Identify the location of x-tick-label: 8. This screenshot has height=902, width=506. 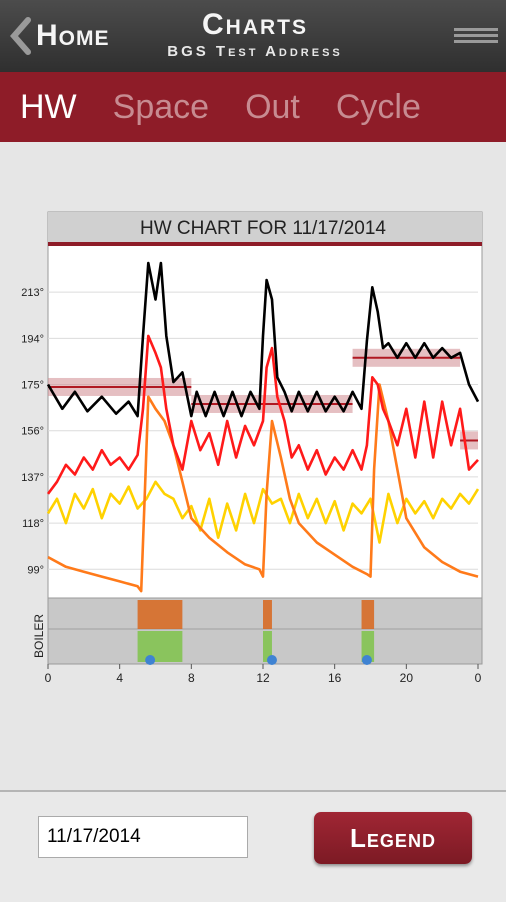
(191, 678).